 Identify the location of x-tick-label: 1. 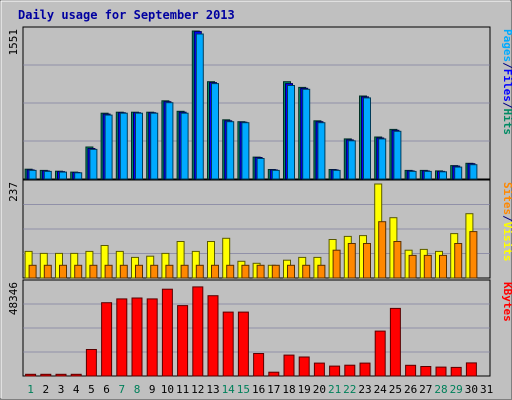
(30, 389).